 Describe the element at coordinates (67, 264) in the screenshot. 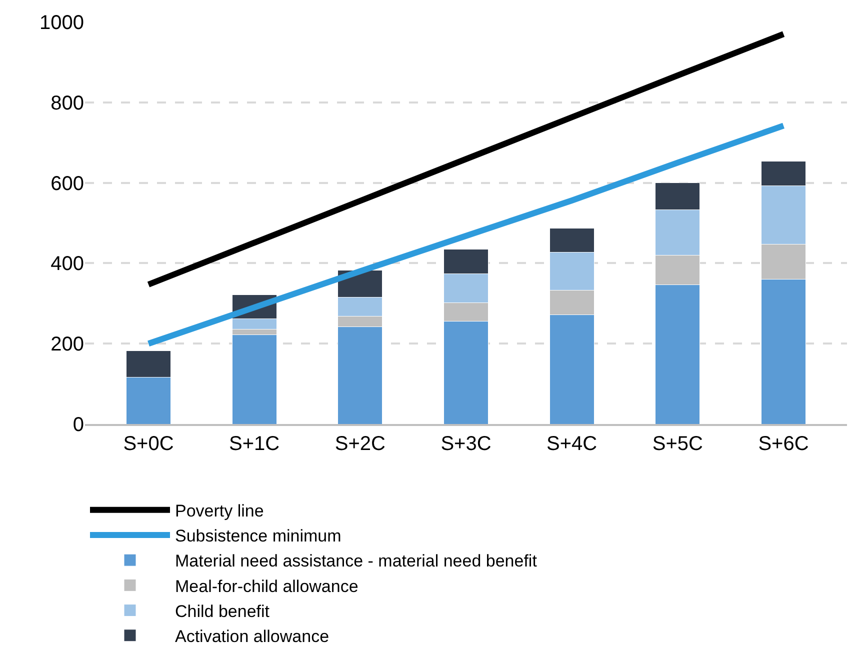

I see `y-tick-label: 400` at that location.